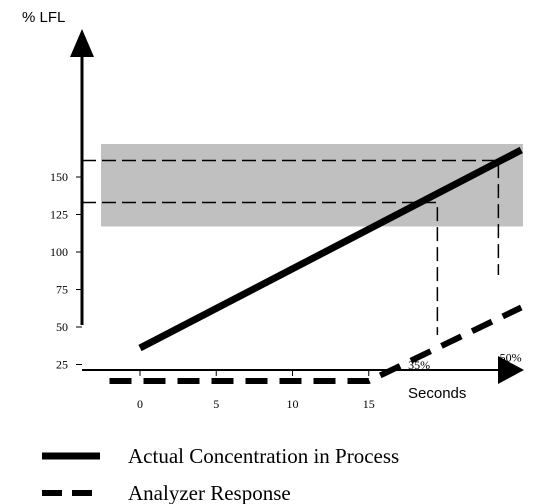 The width and height of the screenshot is (543, 504). I want to click on y-axis-arrow, so click(82, 43).